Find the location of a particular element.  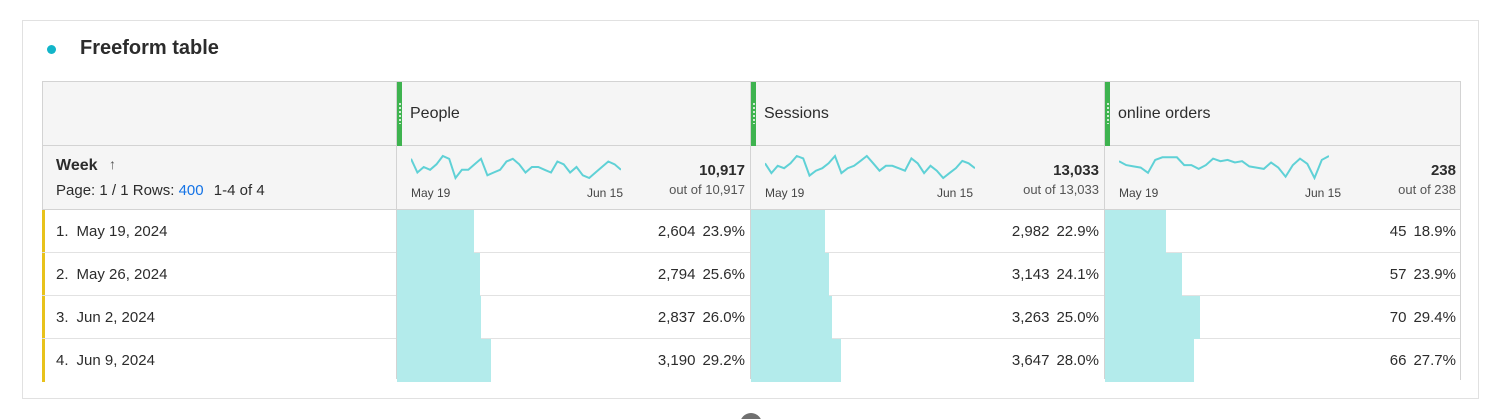

rows-label: Rows: is located at coordinates (153, 190).